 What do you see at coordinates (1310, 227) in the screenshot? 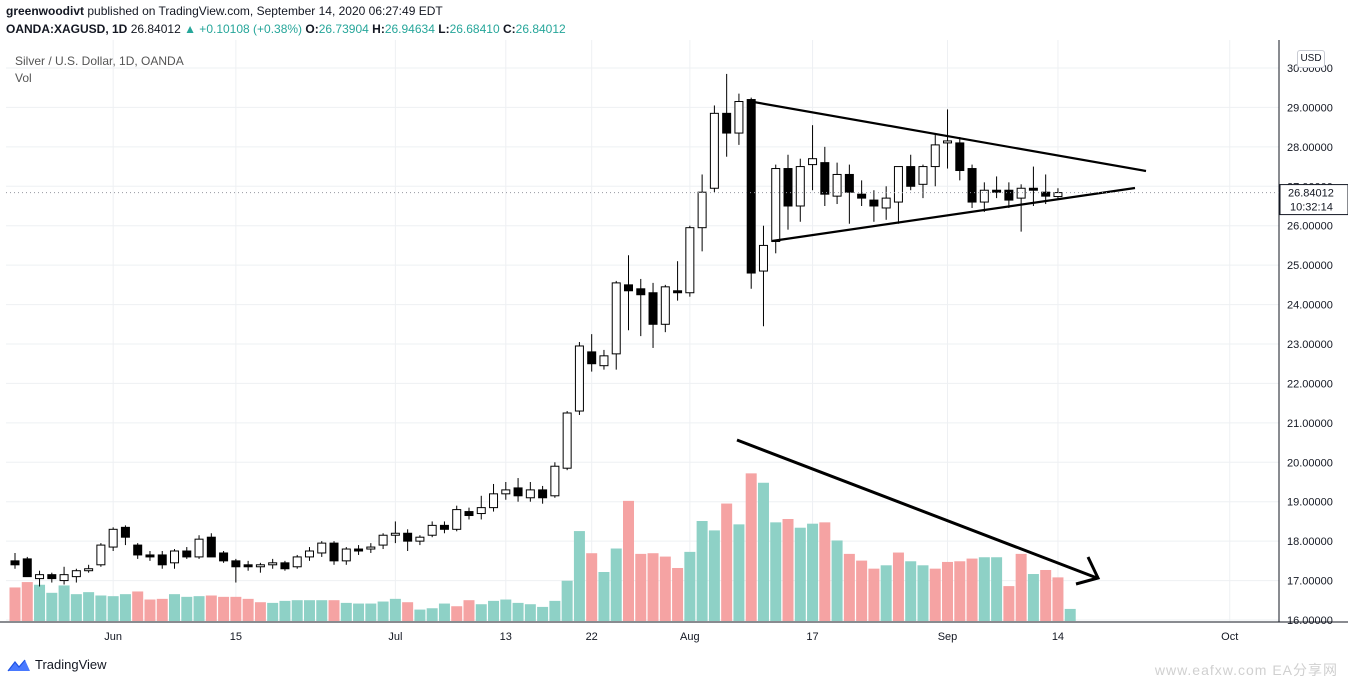
I see `price-tick-label: 26.00000` at bounding box center [1310, 227].